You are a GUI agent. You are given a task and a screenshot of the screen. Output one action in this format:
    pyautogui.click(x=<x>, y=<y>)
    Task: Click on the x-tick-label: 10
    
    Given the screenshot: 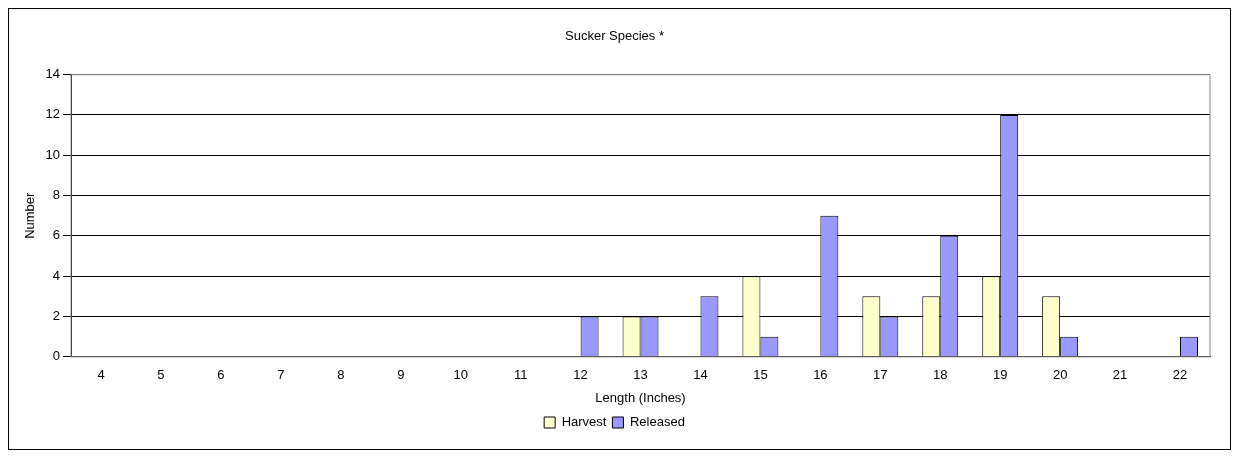 What is the action you would take?
    pyautogui.click(x=460, y=375)
    